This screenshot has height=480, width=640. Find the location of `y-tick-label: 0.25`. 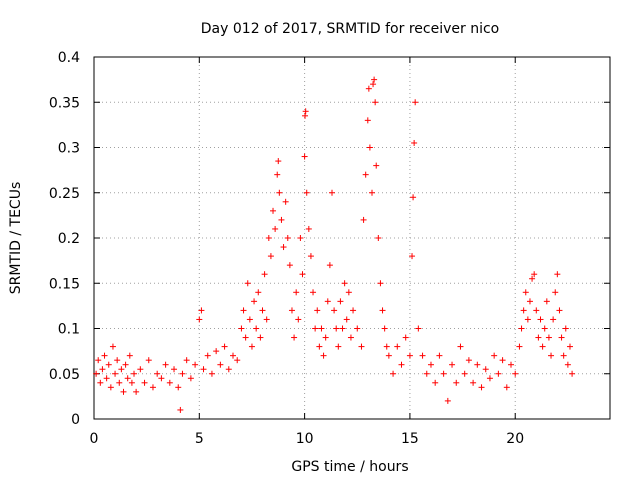

y-tick-label: 0.25 is located at coordinates (64, 194).